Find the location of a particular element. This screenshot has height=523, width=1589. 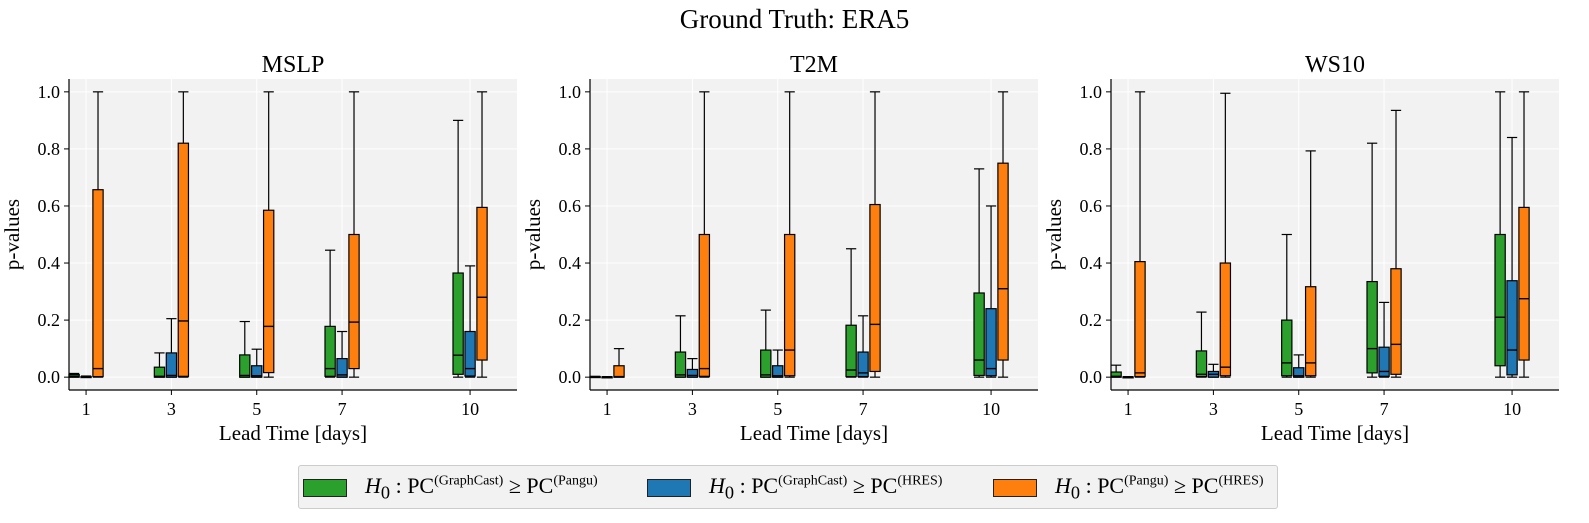

legend-item-pangu-hres: H0 : PC(Pangu) ≥ PC(HRES) is located at coordinates (1128, 487).